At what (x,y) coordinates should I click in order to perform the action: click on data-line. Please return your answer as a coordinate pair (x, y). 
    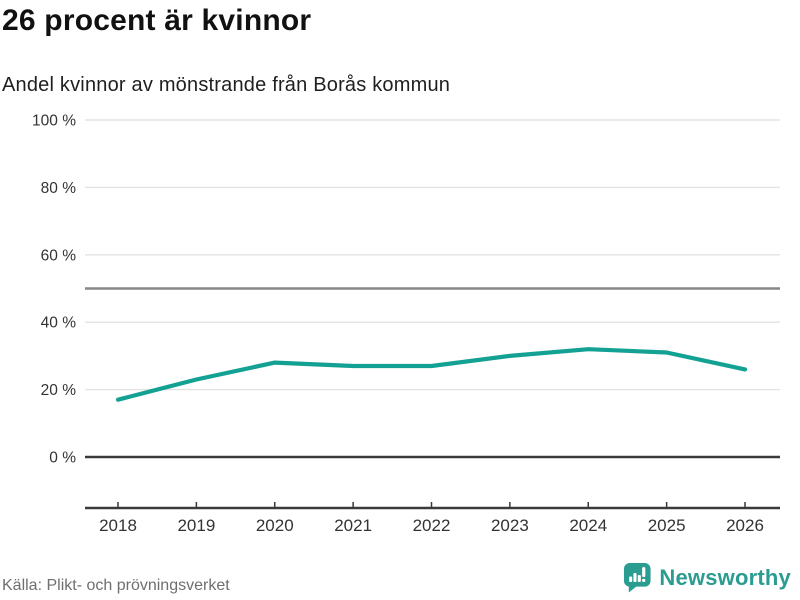
    Looking at the image, I should click on (431, 374).